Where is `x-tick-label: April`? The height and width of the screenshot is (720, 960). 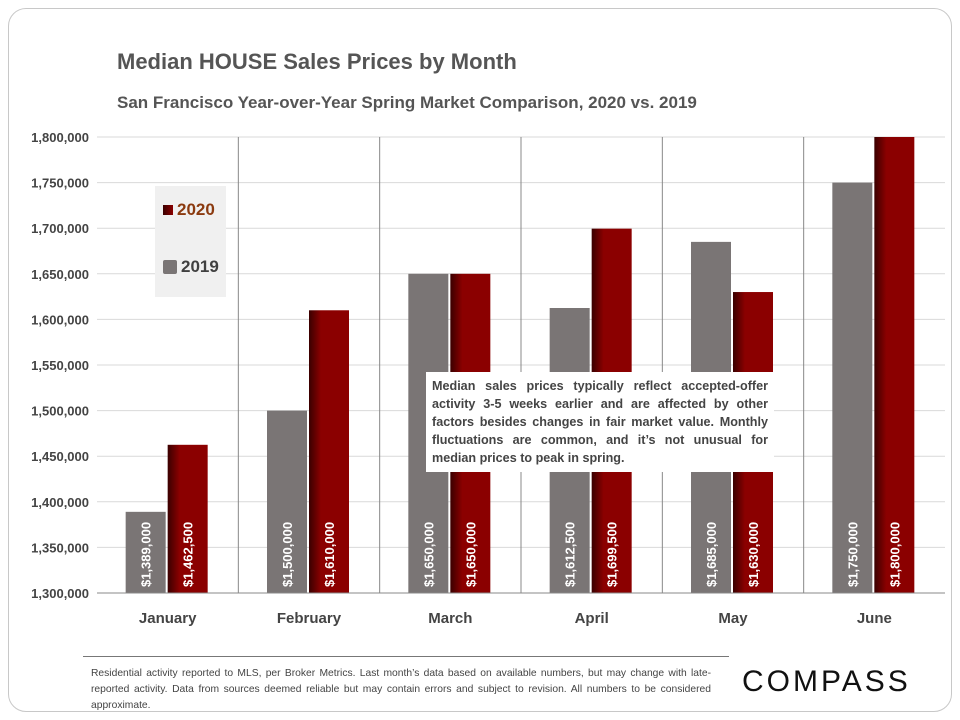 x-tick-label: April is located at coordinates (592, 618).